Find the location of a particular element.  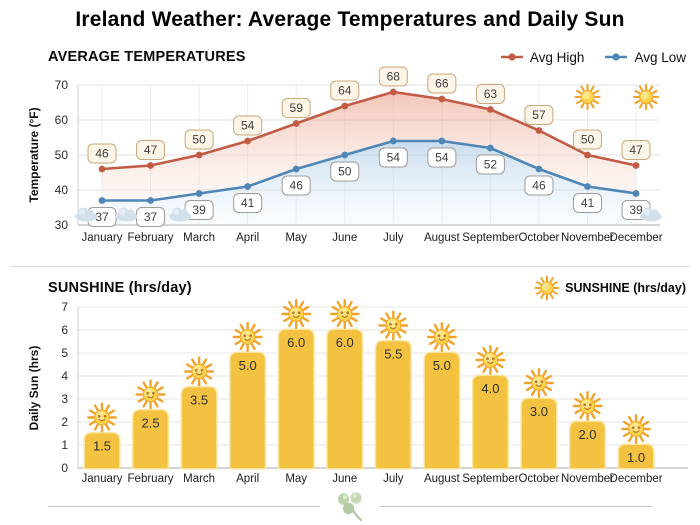

data-label: 59 is located at coordinates (296, 108).